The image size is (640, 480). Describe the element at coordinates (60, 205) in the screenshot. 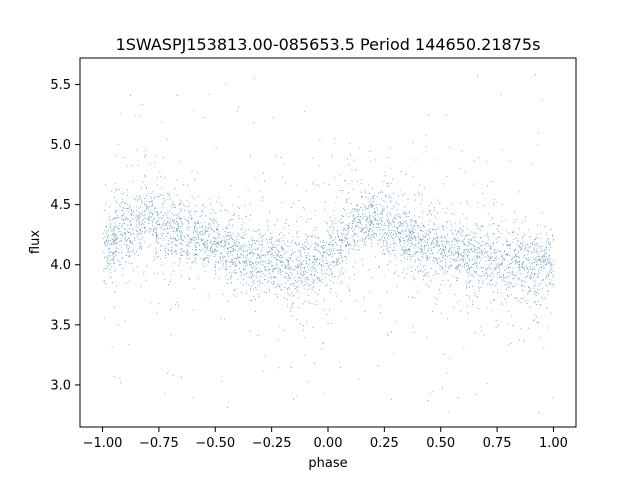

I see `y-tick-label: 4.5` at that location.